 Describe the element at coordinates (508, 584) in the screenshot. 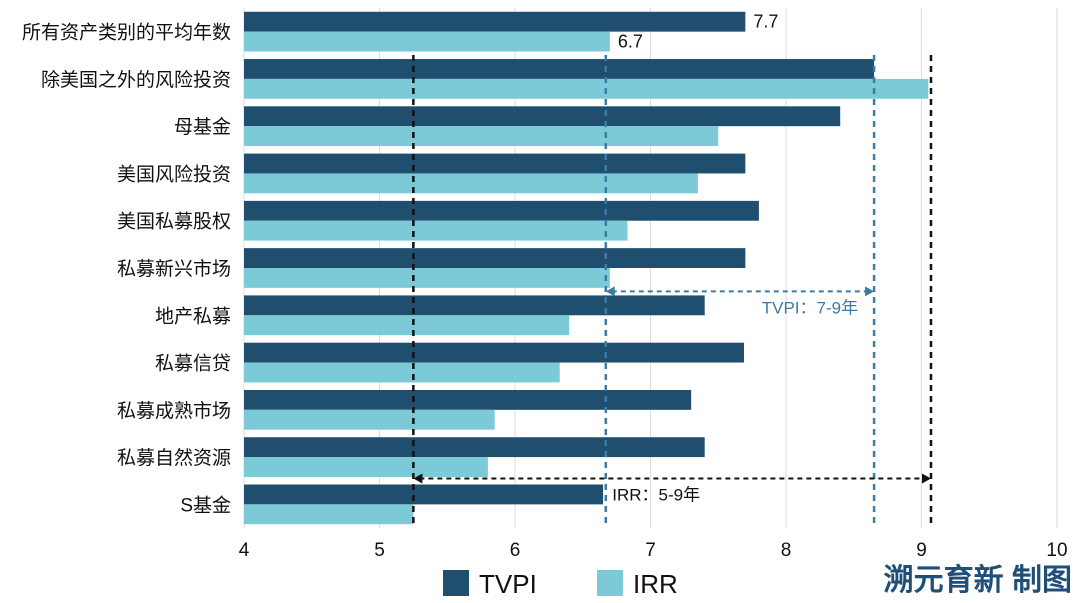

I see `legend-label-tvpi: TVPI` at that location.